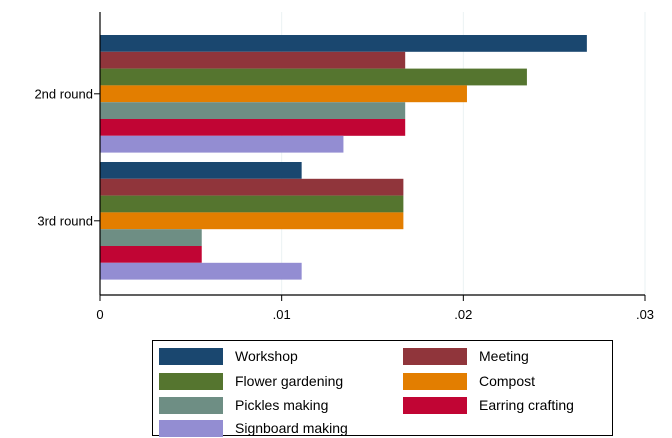  What do you see at coordinates (99, 314) in the screenshot?
I see `x-tick-label: 0` at bounding box center [99, 314].